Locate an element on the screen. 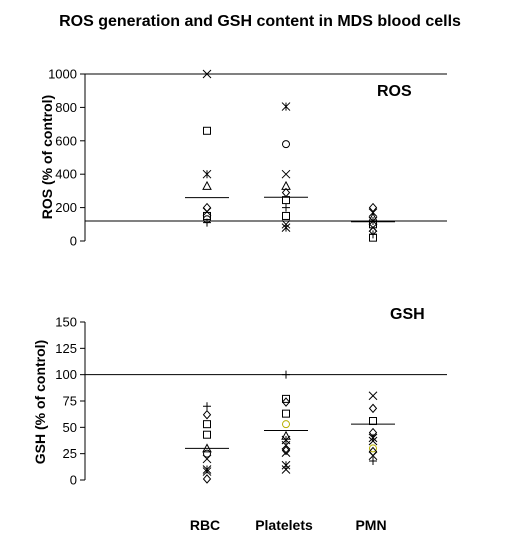 The height and width of the screenshot is (539, 520). ros-y-tick-label: 200 is located at coordinates (66, 207).